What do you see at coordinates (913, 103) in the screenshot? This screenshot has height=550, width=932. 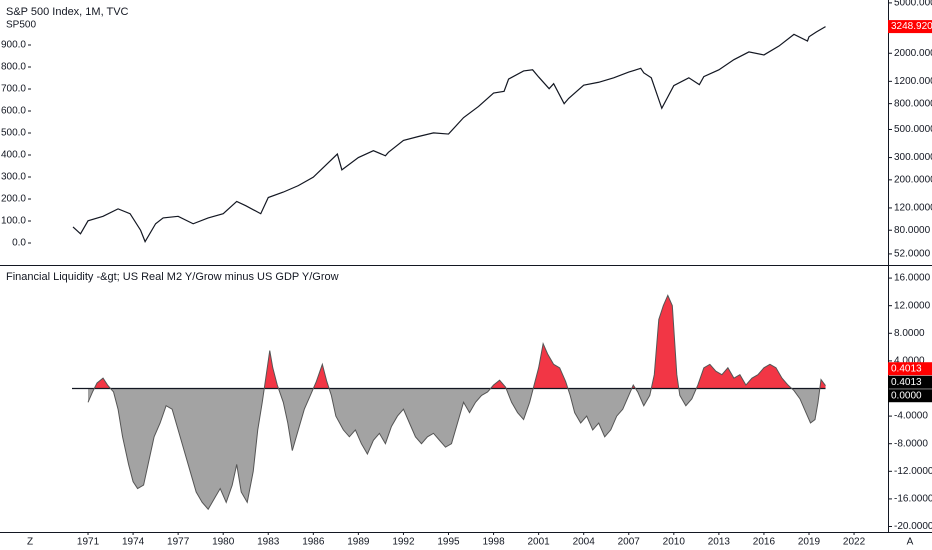 I see `y-tick-label: 800.0000` at bounding box center [913, 103].